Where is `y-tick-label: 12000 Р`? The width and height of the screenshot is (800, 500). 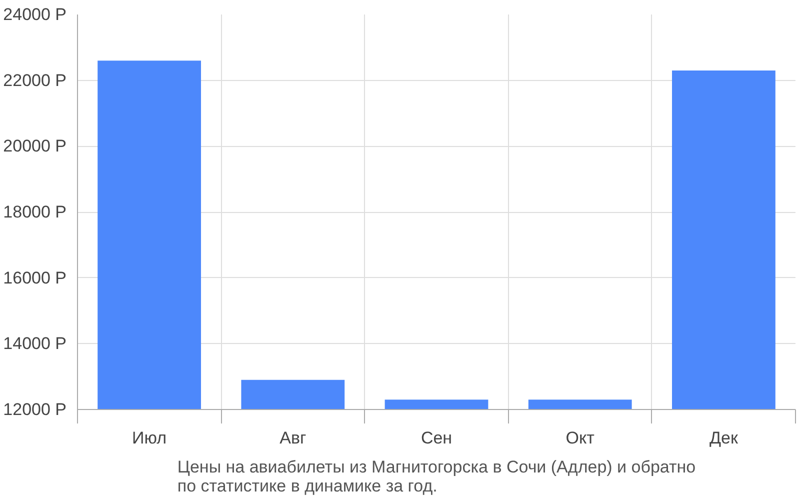 y-tick-label: 12000 Р is located at coordinates (35, 409).